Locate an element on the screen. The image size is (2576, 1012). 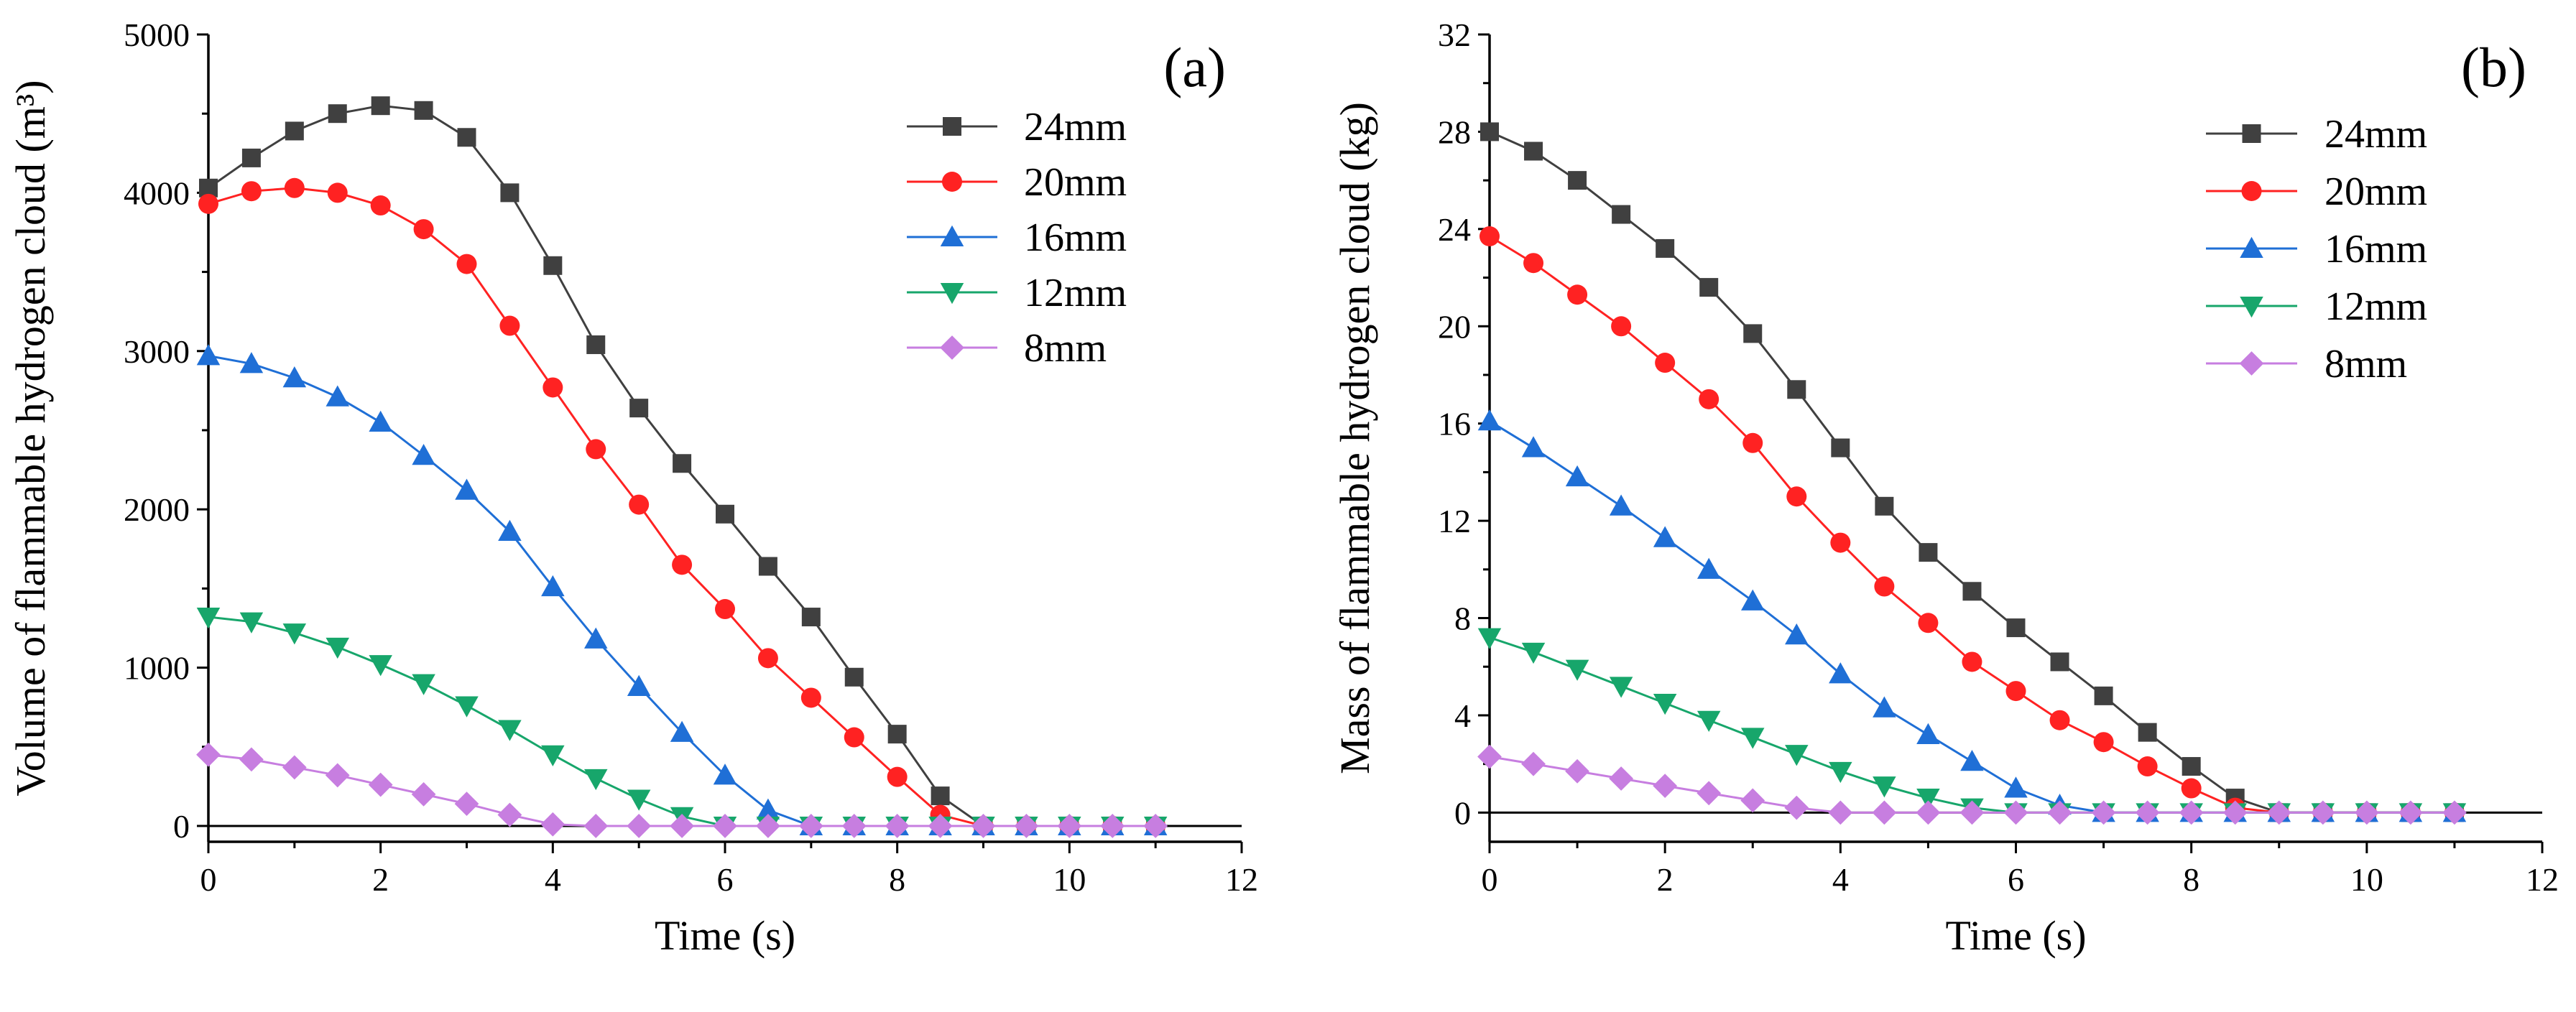
y-tick-label: 5000 is located at coordinates (157, 35).